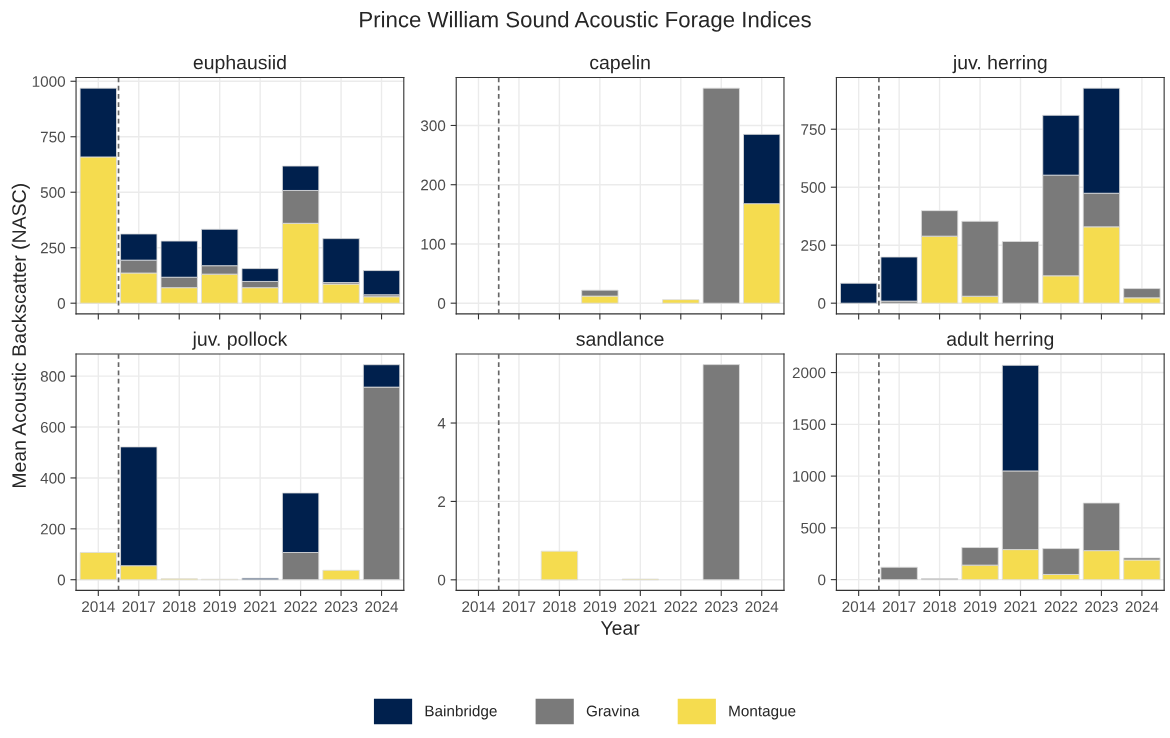 The width and height of the screenshot is (1170, 738). What do you see at coordinates (762, 712) in the screenshot?
I see `legend-label: Montague` at bounding box center [762, 712].